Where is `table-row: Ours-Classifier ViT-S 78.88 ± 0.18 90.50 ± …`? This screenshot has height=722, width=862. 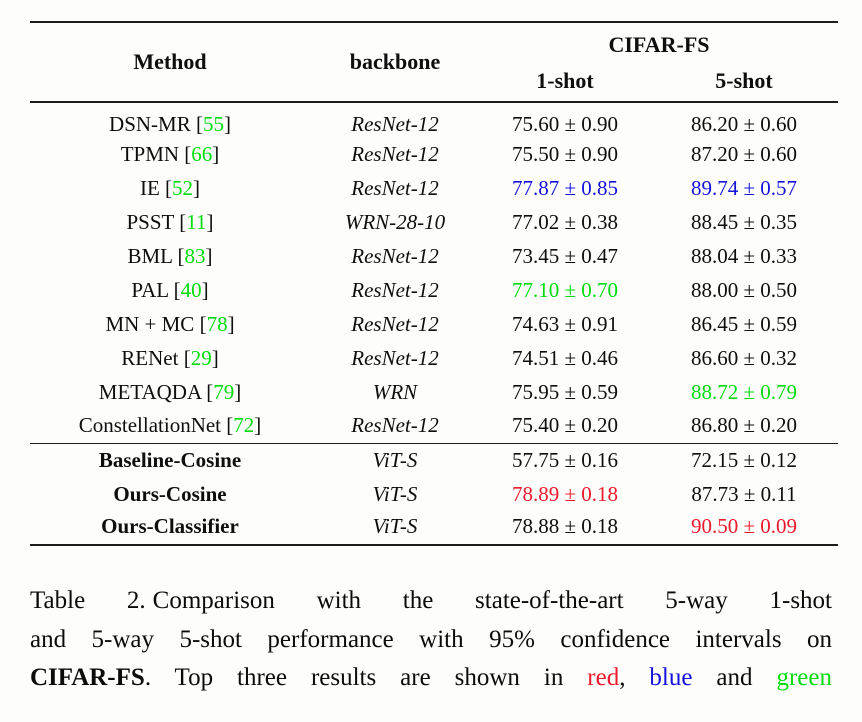 table-row: Ours-Classifier ViT-S 78.88 ± 0.18 90.50 ± … is located at coordinates (434, 528).